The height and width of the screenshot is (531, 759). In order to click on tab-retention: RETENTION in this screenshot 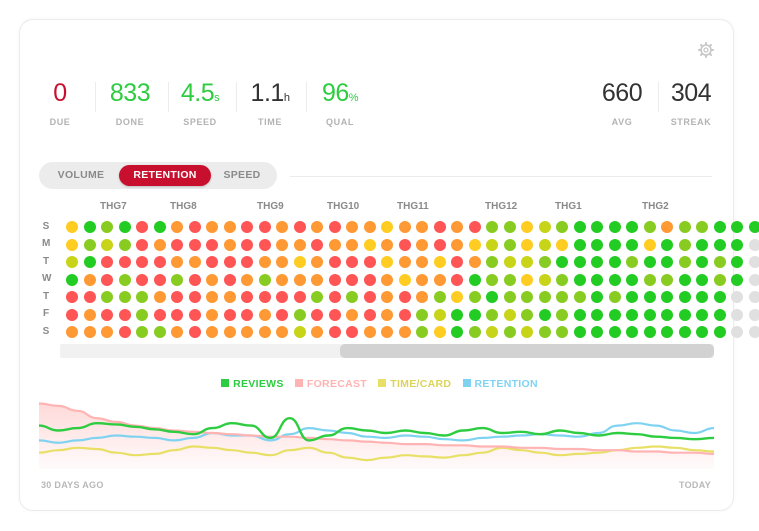, I will do `click(165, 175)`.